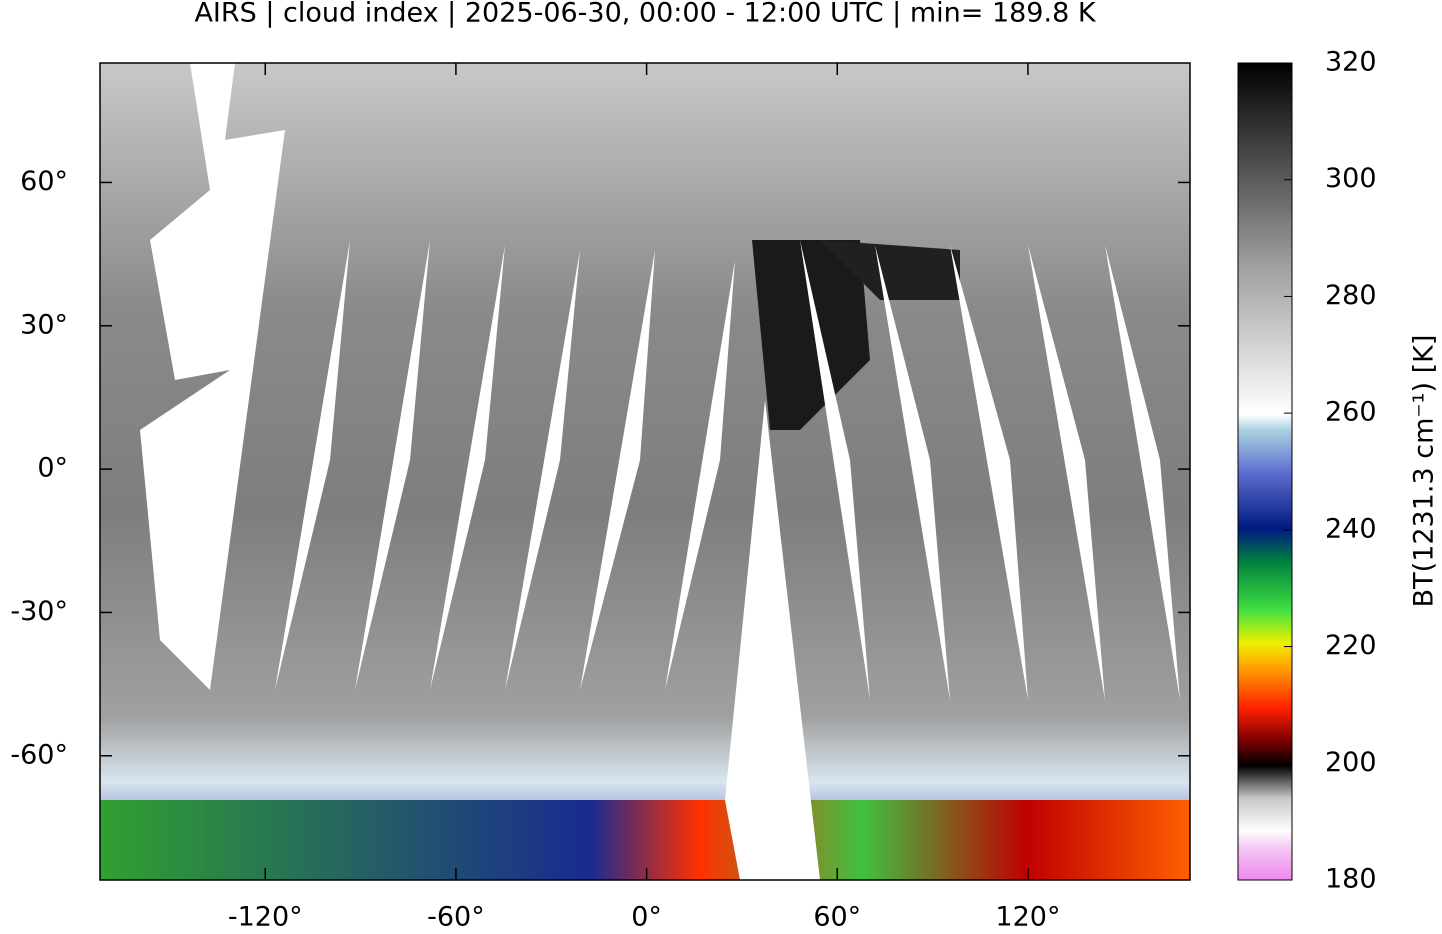  I want to click on colorbar-tick-label: 200, so click(1351, 762).